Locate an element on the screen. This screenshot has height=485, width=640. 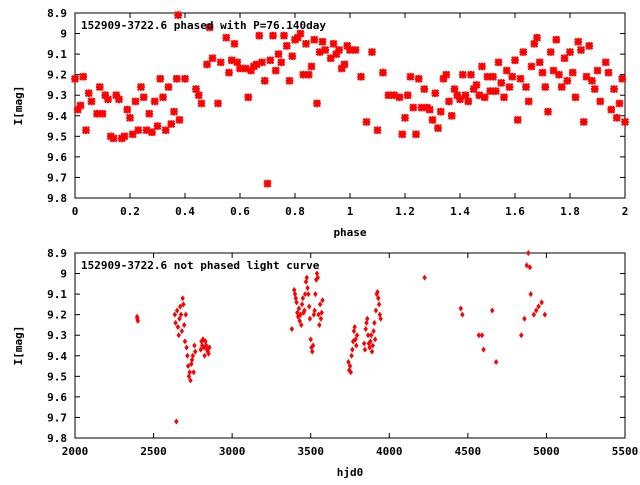
y-tick-label: 9.6 is located at coordinates (57, 397).